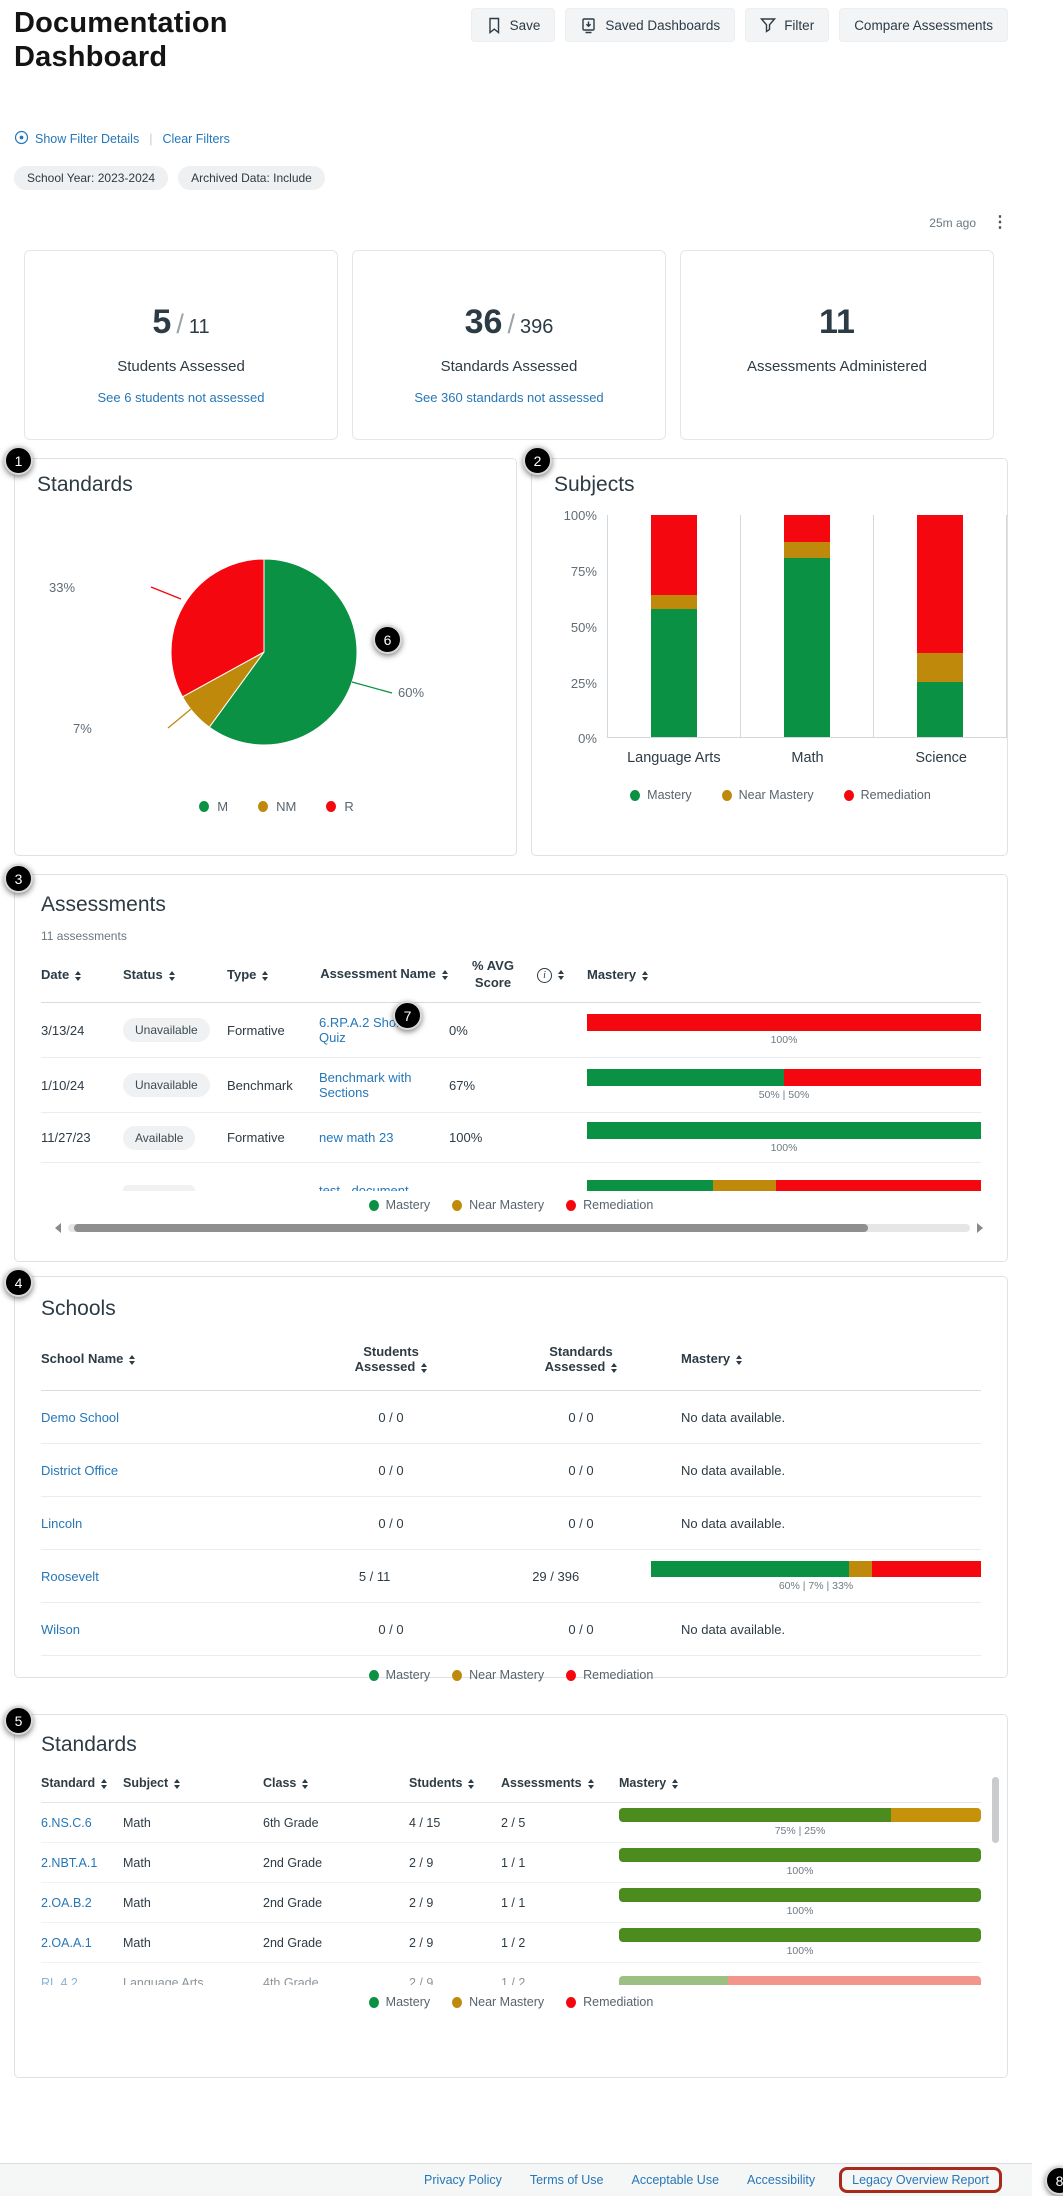  Describe the element at coordinates (513, 25) in the screenshot. I see `save-button: Save` at that location.